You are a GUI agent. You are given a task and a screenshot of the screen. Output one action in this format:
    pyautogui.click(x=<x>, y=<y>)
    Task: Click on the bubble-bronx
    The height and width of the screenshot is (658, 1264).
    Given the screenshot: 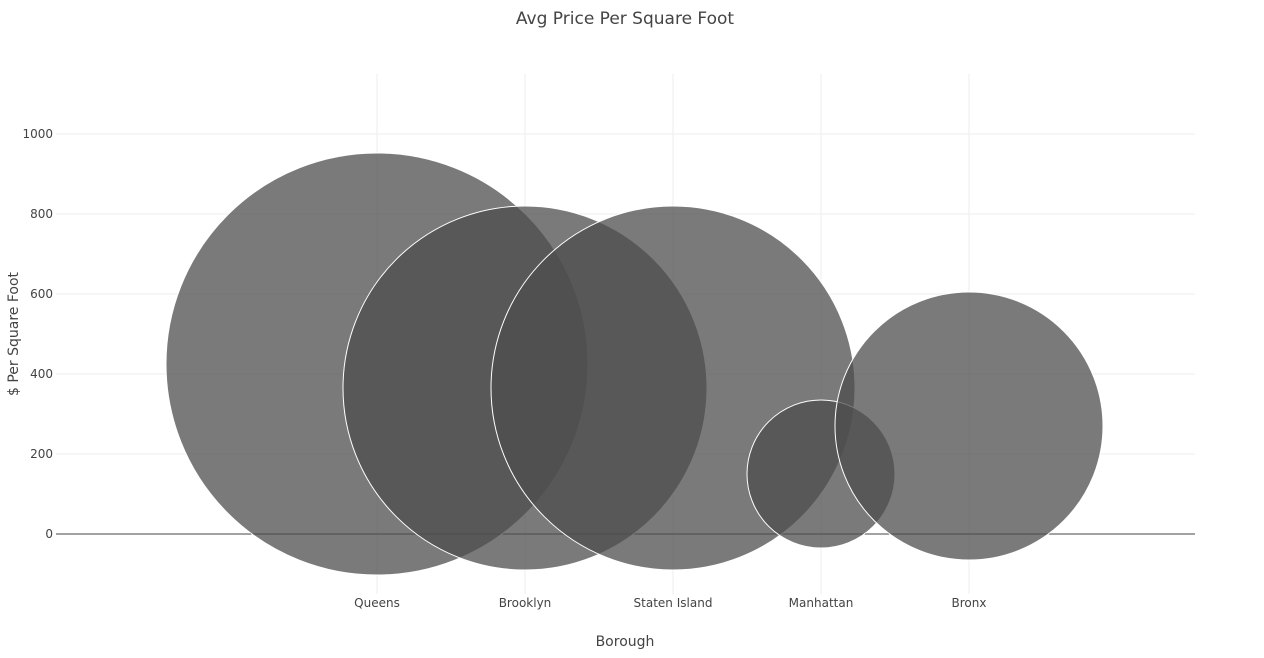 What is the action you would take?
    pyautogui.click(x=969, y=426)
    